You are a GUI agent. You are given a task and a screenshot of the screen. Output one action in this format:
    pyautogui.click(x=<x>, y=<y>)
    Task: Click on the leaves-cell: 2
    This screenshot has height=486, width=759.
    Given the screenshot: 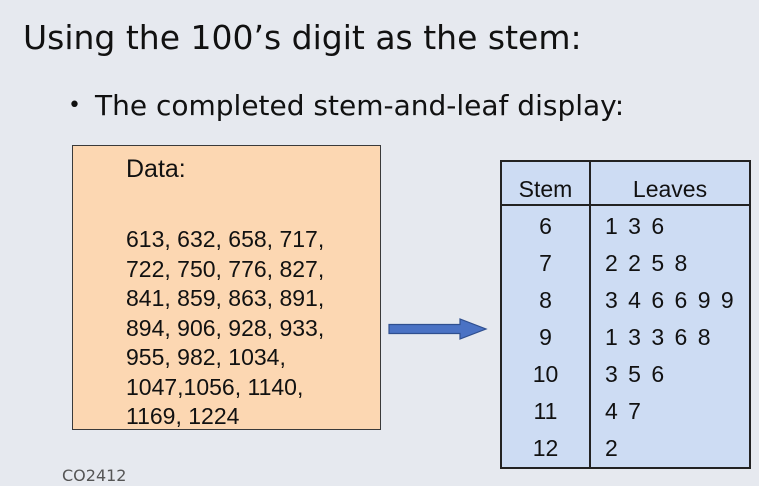 What is the action you would take?
    pyautogui.click(x=612, y=448)
    